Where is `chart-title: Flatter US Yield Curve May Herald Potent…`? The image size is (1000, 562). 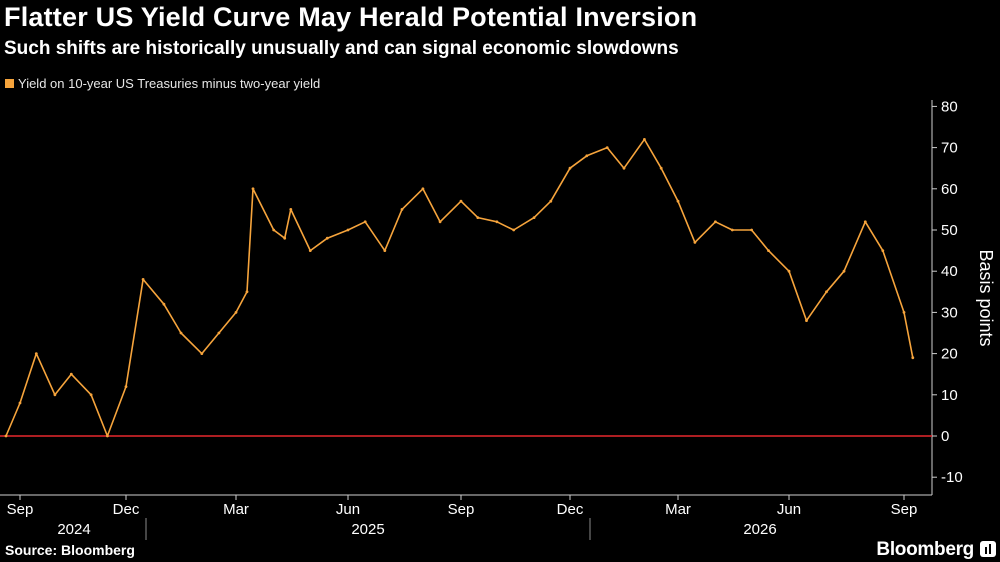
chart-title: Flatter US Yield Curve May Herald Potent… is located at coordinates (351, 17).